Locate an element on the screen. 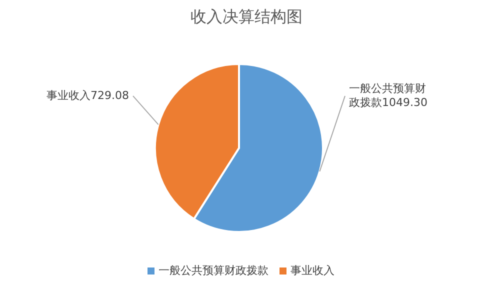 The height and width of the screenshot is (290, 493). chart-title: 收入决算结构图 is located at coordinates (246, 16).